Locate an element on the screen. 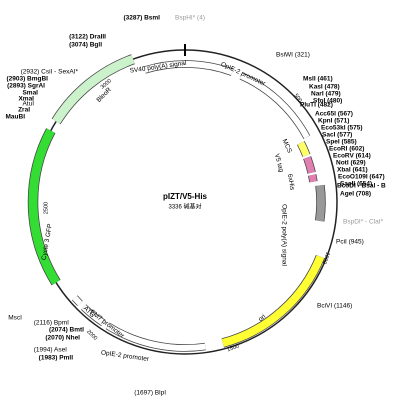  site-label: (2116) BpmI is located at coordinates (51, 323).